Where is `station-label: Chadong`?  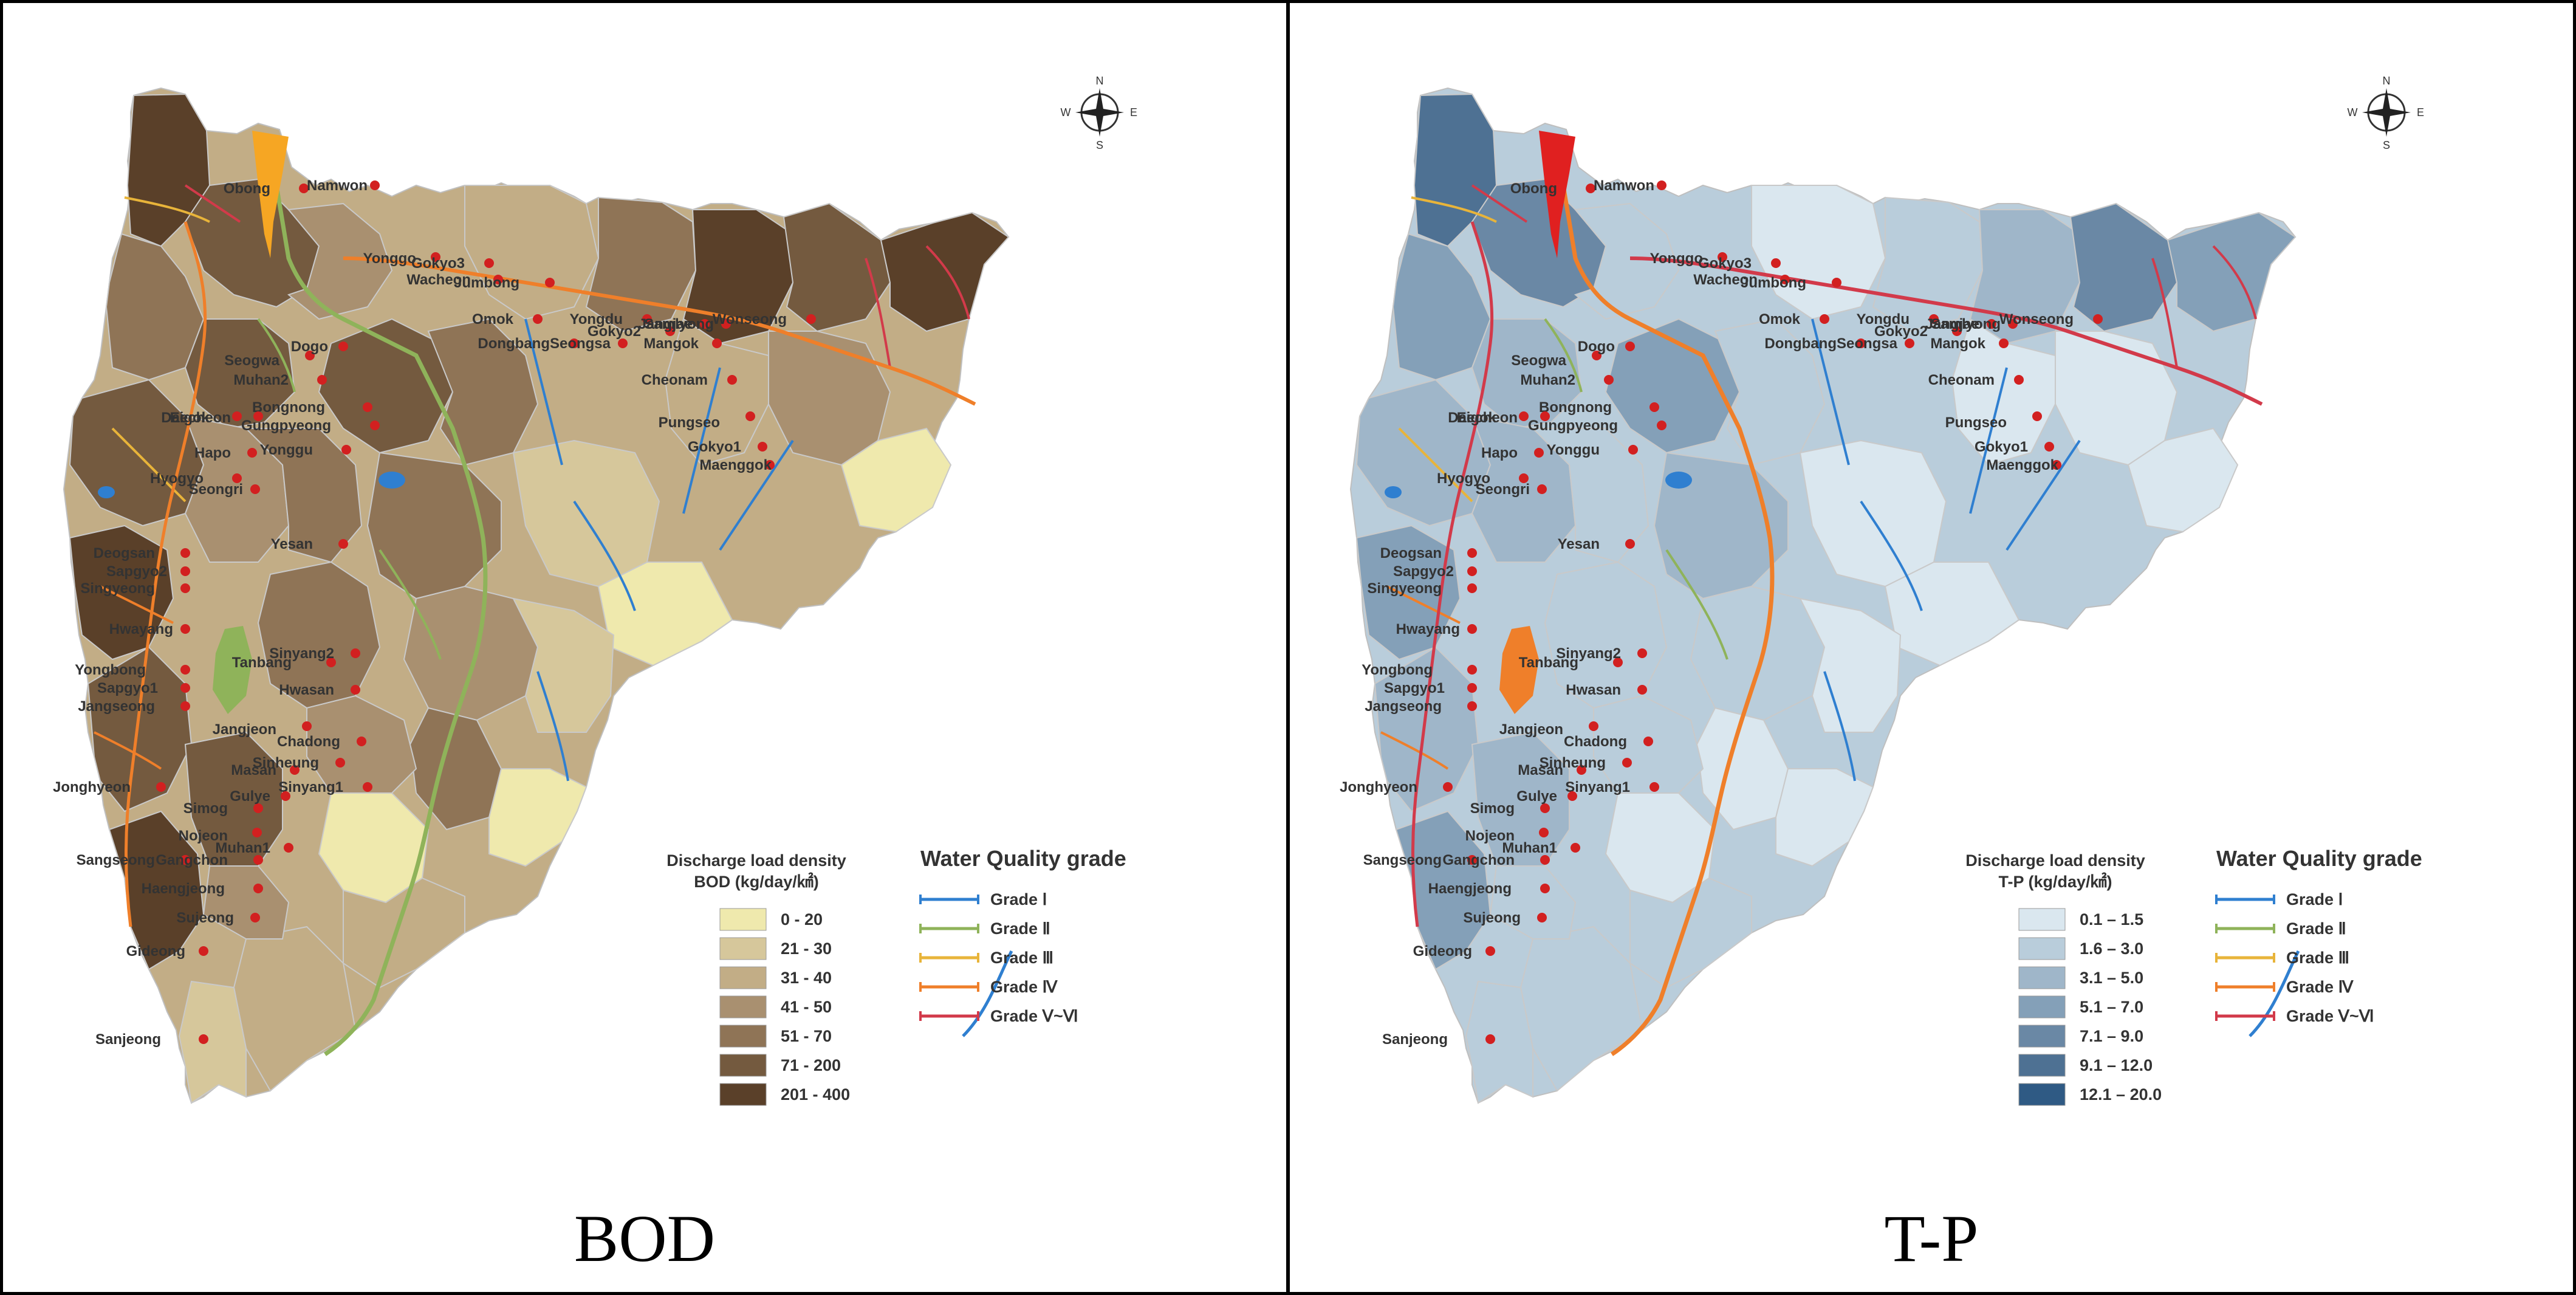
station-label: Chadong is located at coordinates (308, 741).